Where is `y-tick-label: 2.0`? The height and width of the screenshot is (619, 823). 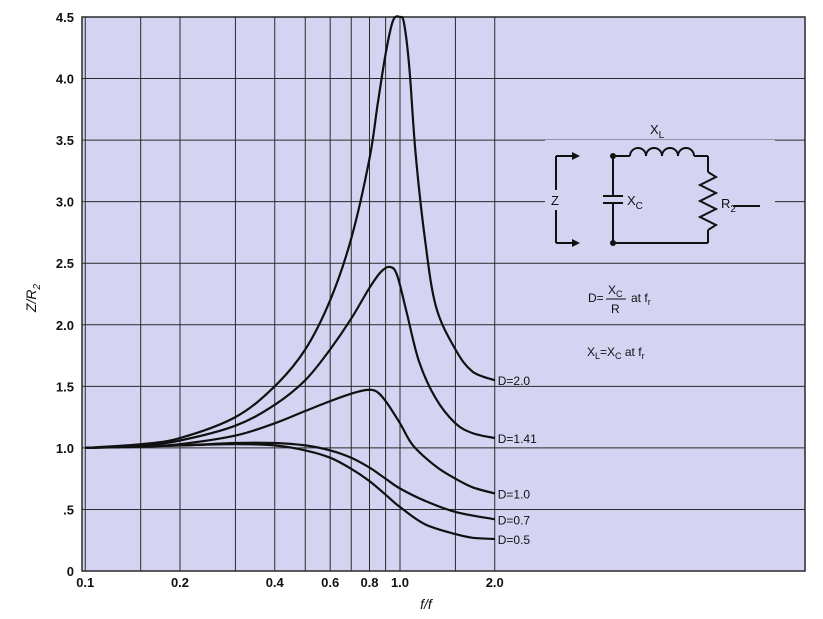
y-tick-label: 2.0 is located at coordinates (65, 325).